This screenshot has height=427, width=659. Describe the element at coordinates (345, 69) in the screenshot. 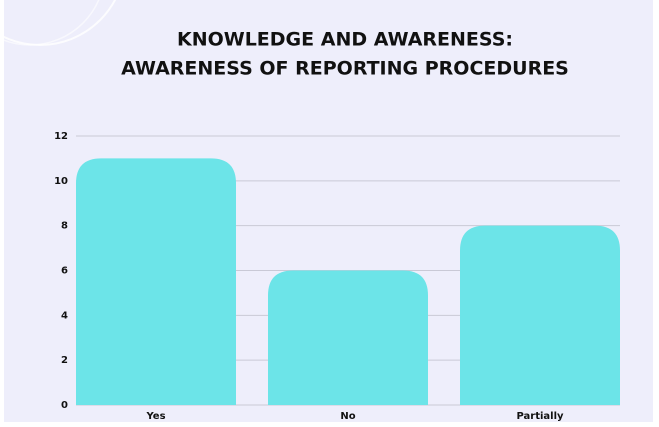

I see `chart-title: AWARENESS OF REPORTING PROCEDURES` at that location.